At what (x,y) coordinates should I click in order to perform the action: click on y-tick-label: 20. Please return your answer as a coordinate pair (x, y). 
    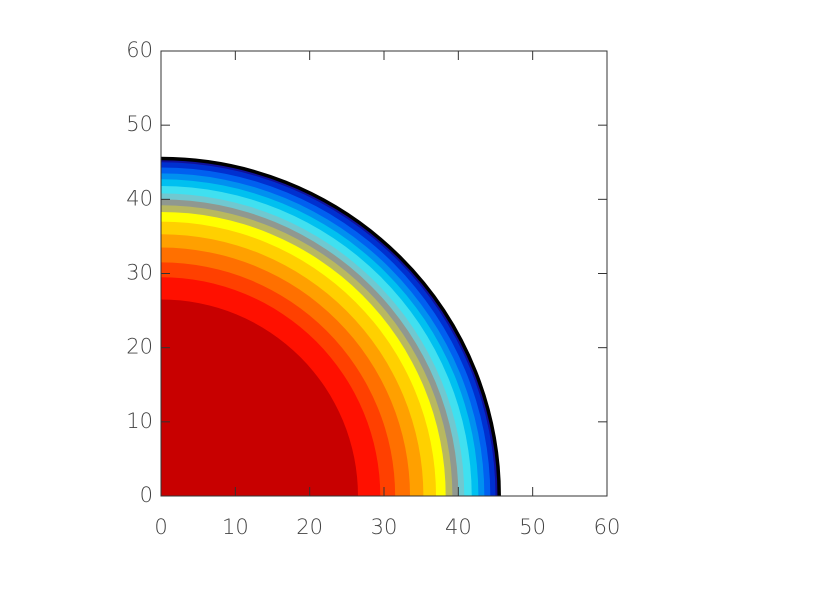
    Looking at the image, I should click on (139, 347).